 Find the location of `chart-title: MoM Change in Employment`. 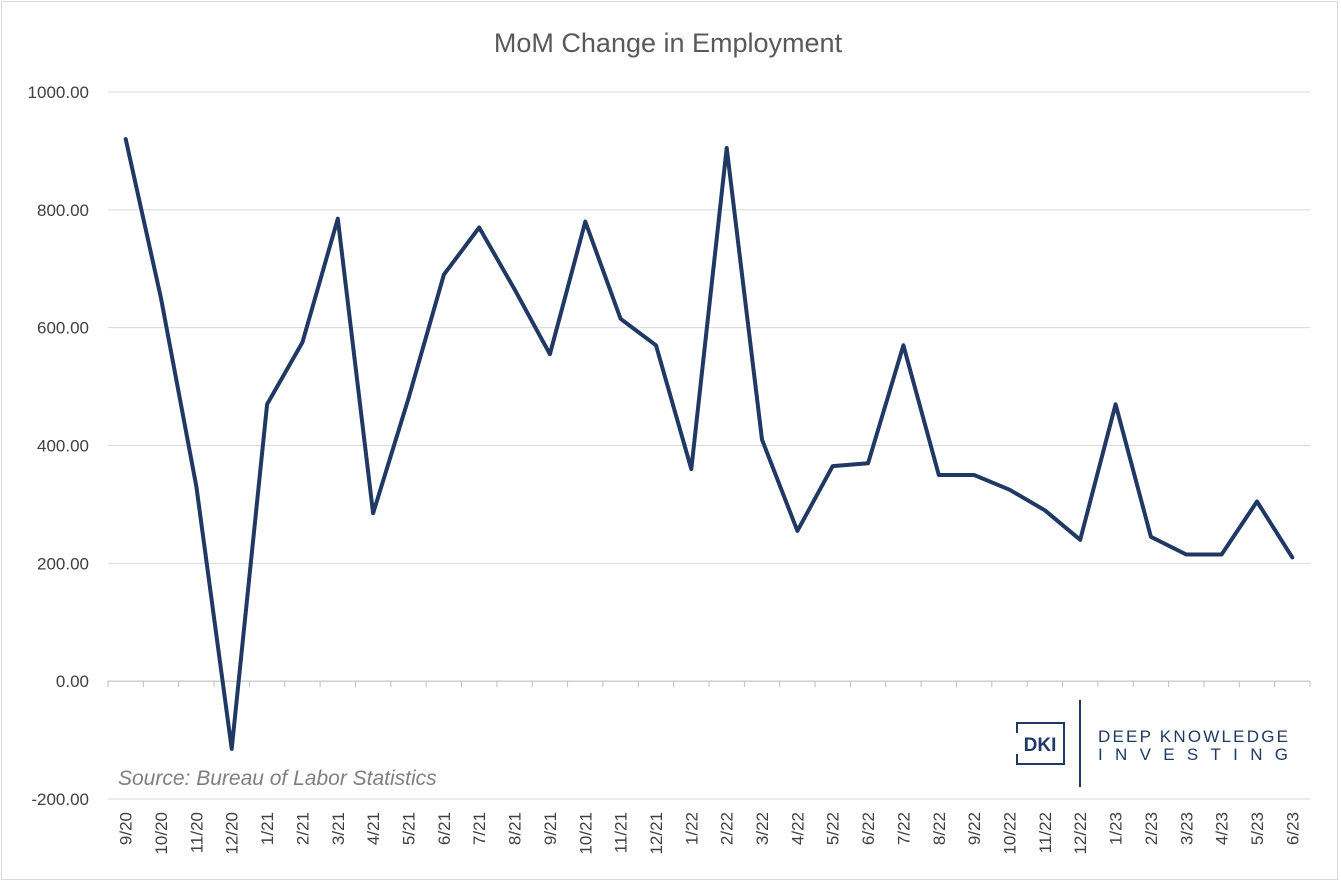

chart-title: MoM Change in Employment is located at coordinates (668, 43).